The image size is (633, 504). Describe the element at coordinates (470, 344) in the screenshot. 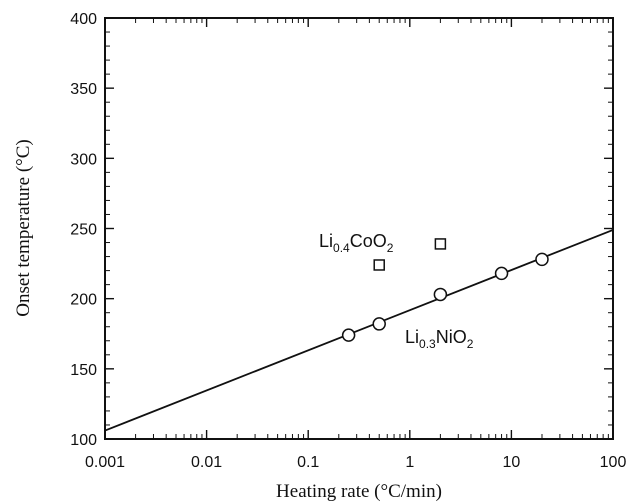

I see `annotation-li03nio2-sub2: 2` at that location.